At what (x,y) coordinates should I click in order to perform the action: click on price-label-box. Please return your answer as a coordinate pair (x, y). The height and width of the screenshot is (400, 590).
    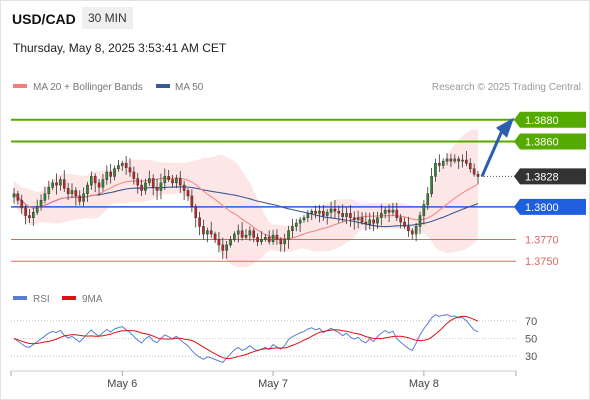
    Looking at the image, I should click on (550, 206).